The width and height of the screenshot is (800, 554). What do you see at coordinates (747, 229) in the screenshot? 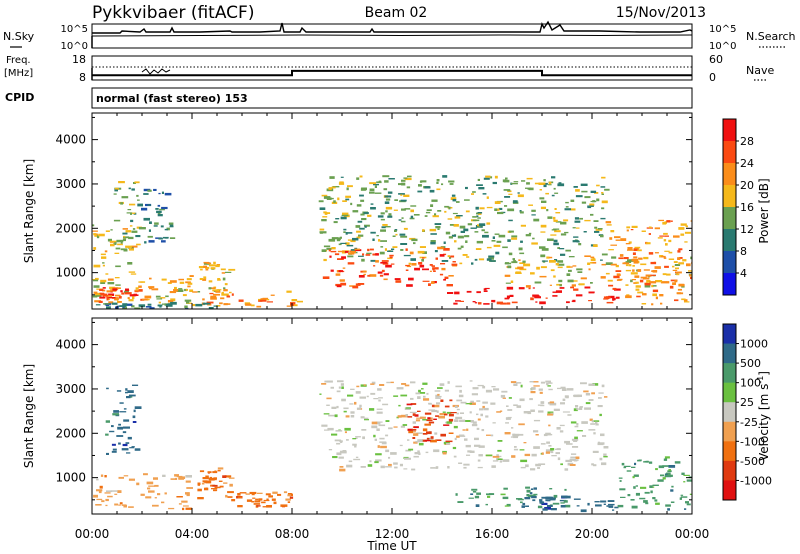
I see `colorbar-label: 12` at bounding box center [747, 229].